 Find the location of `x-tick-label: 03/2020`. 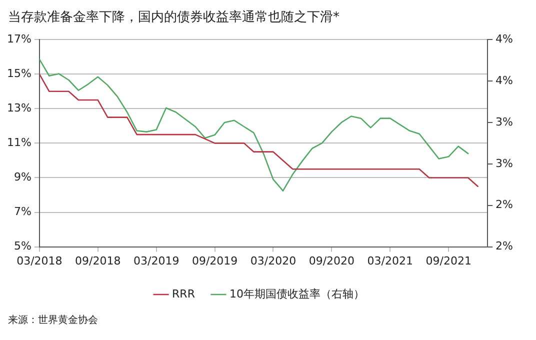

x-tick-label: 03/2020 is located at coordinates (273, 261).